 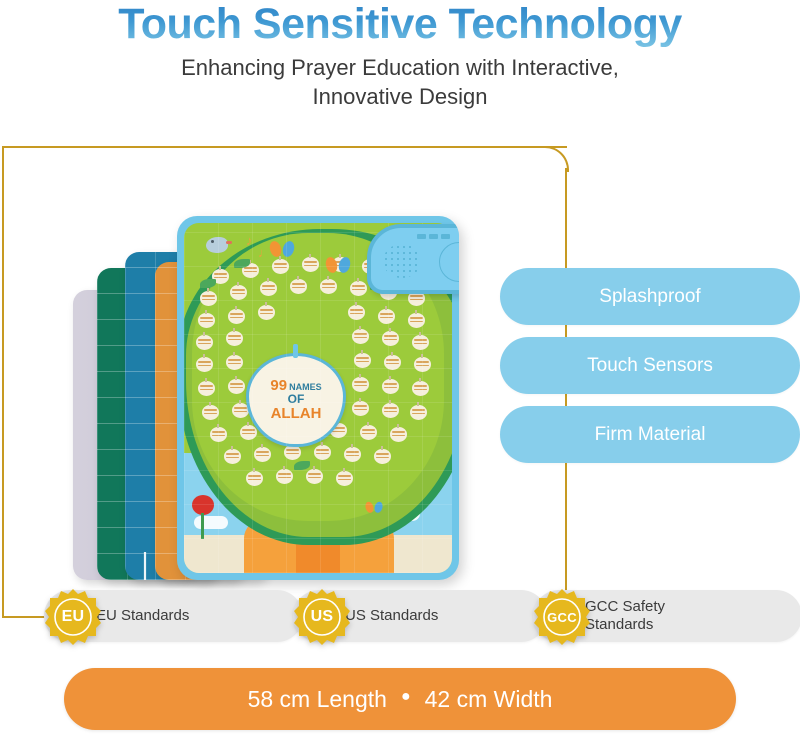 I want to click on feature-pill-touch-sensors: Touch Sensors, so click(x=650, y=365).